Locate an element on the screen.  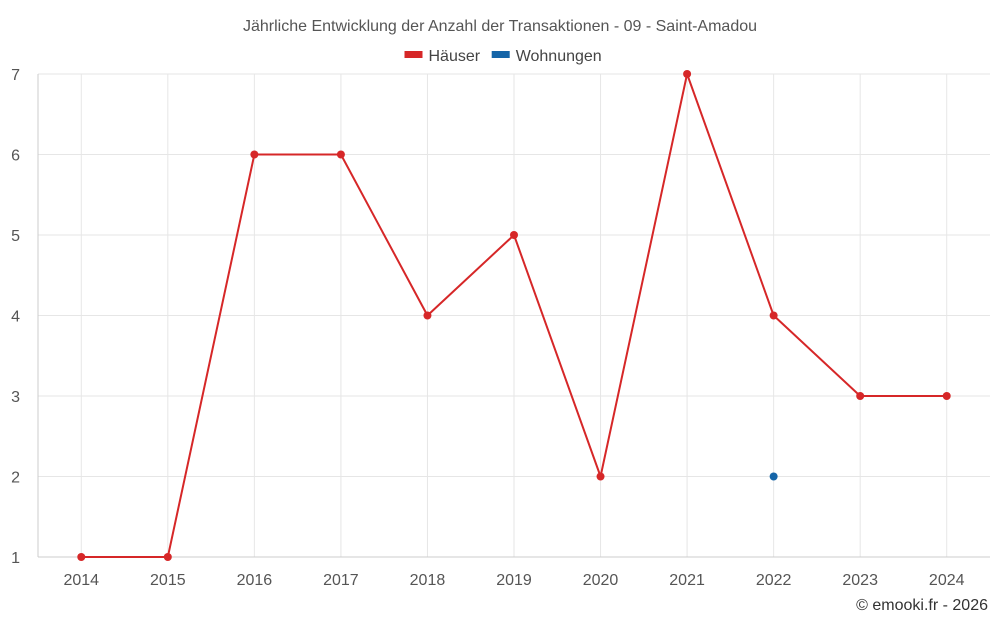
legend-item: Häuser is located at coordinates (442, 56).